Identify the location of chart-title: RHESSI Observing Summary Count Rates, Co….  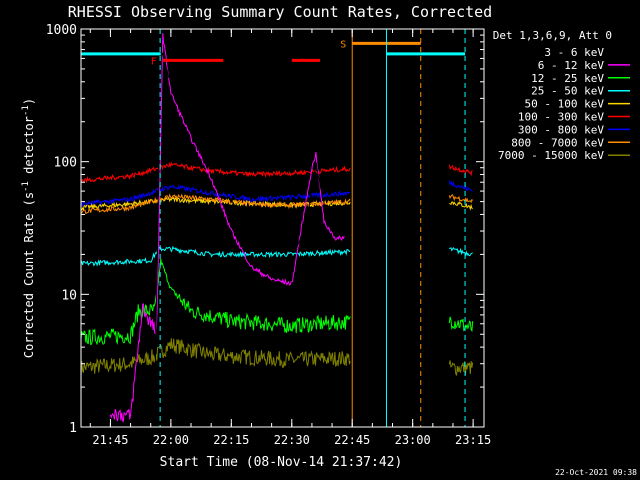
(280, 12).